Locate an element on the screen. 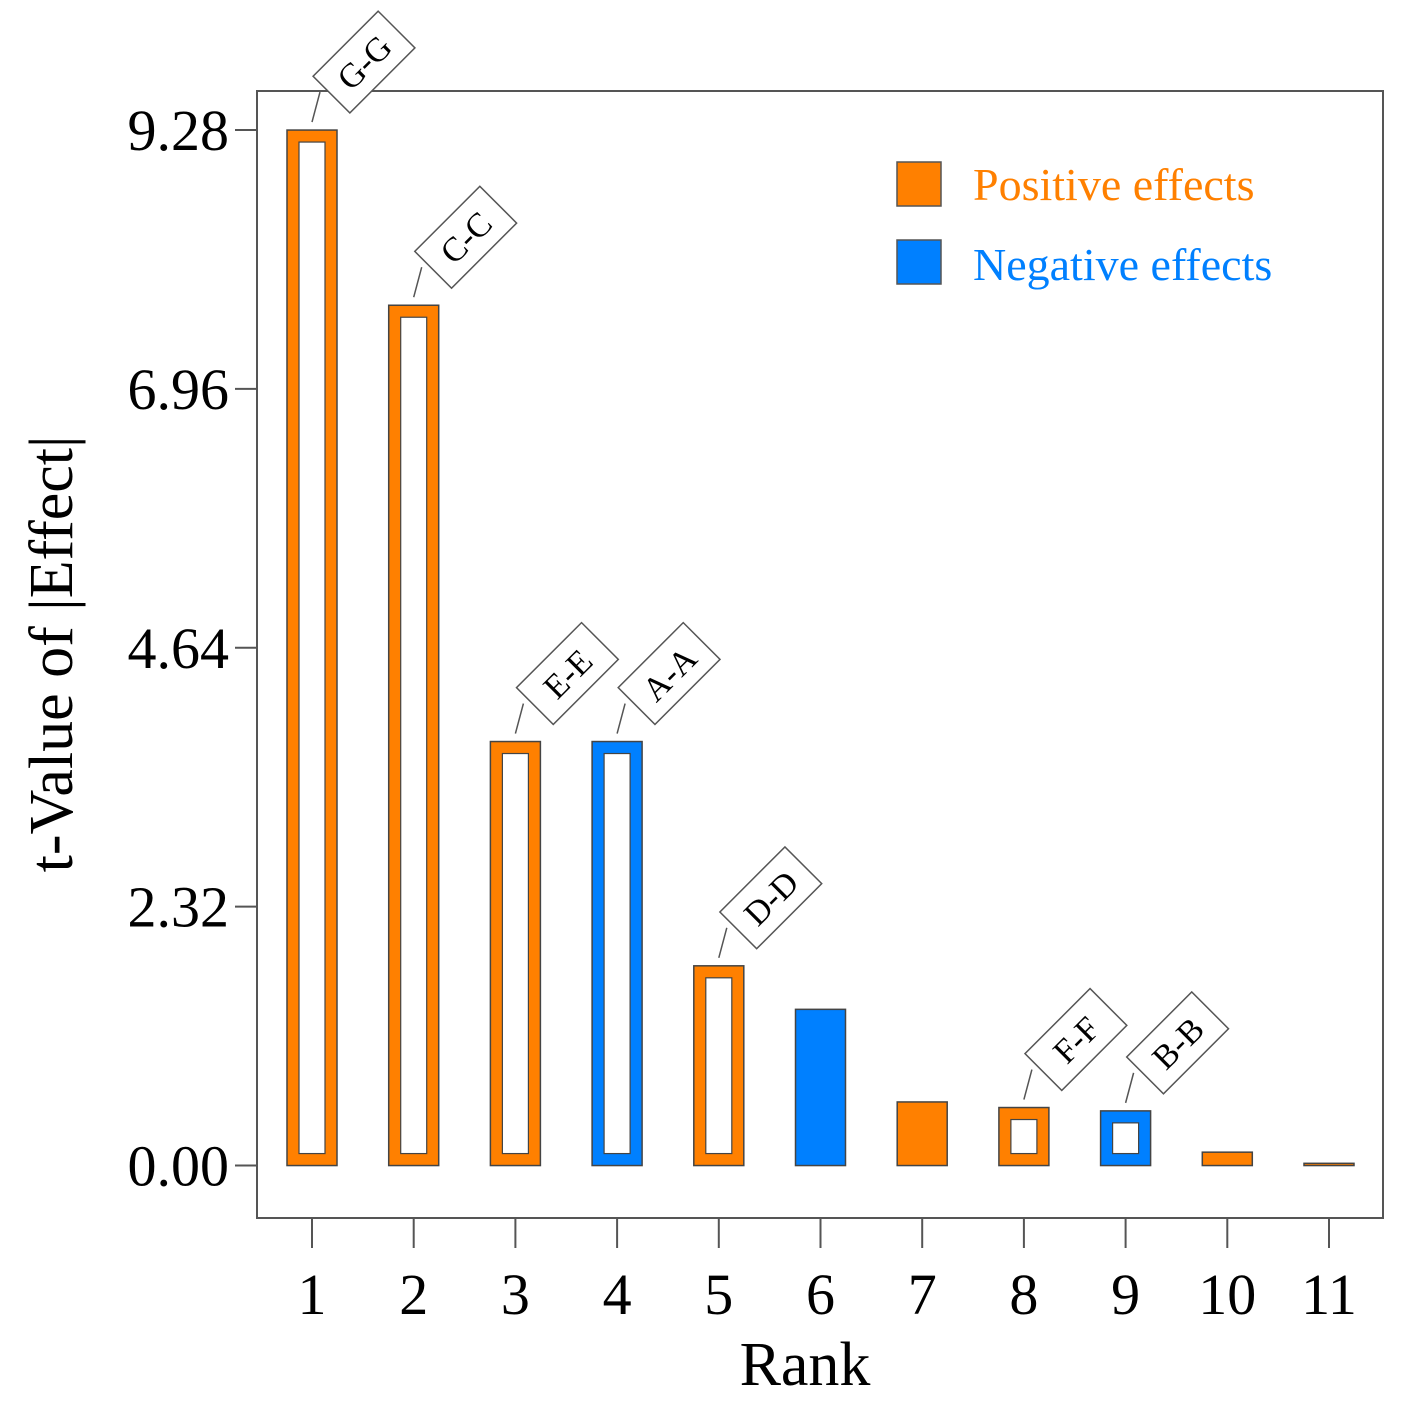 This screenshot has width=1404, height=1402. bar-tag: C-C is located at coordinates (465, 237).